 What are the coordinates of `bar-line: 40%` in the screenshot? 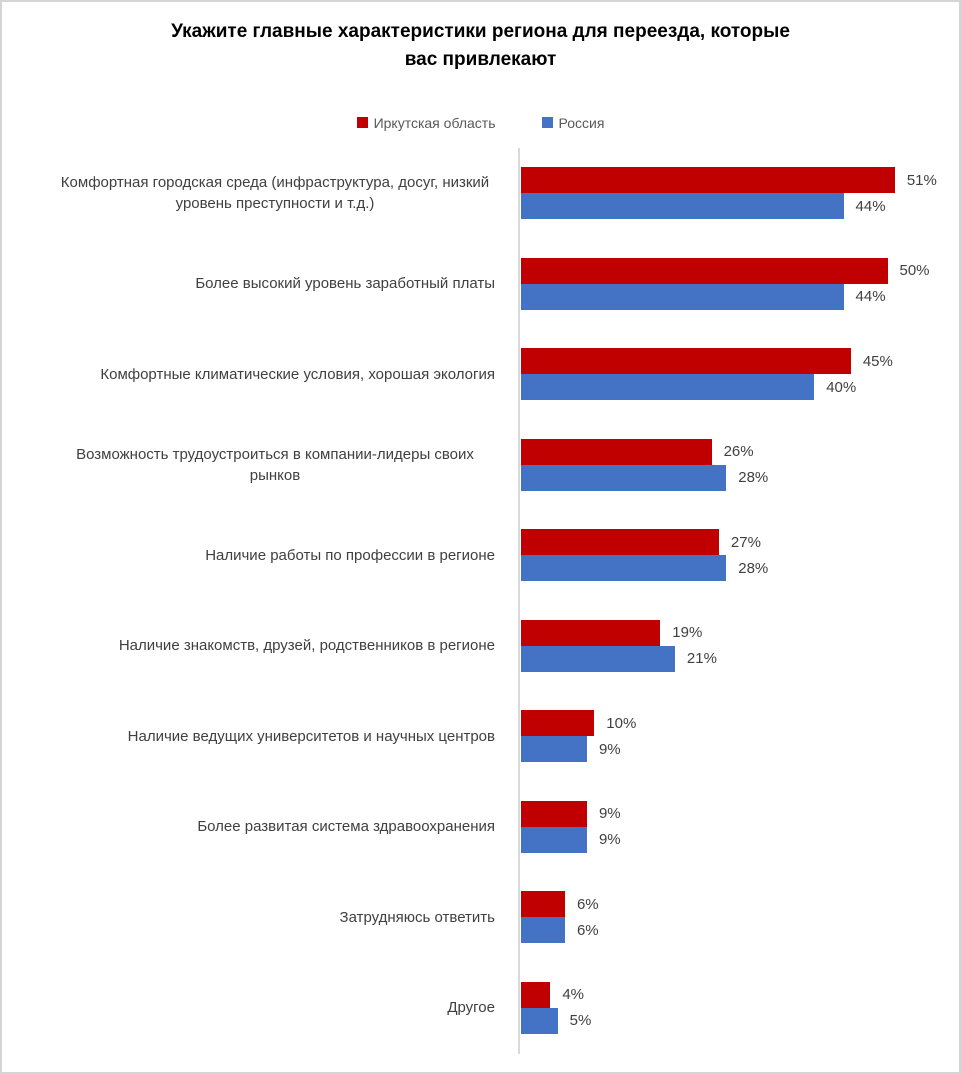 It's located at (740, 387).